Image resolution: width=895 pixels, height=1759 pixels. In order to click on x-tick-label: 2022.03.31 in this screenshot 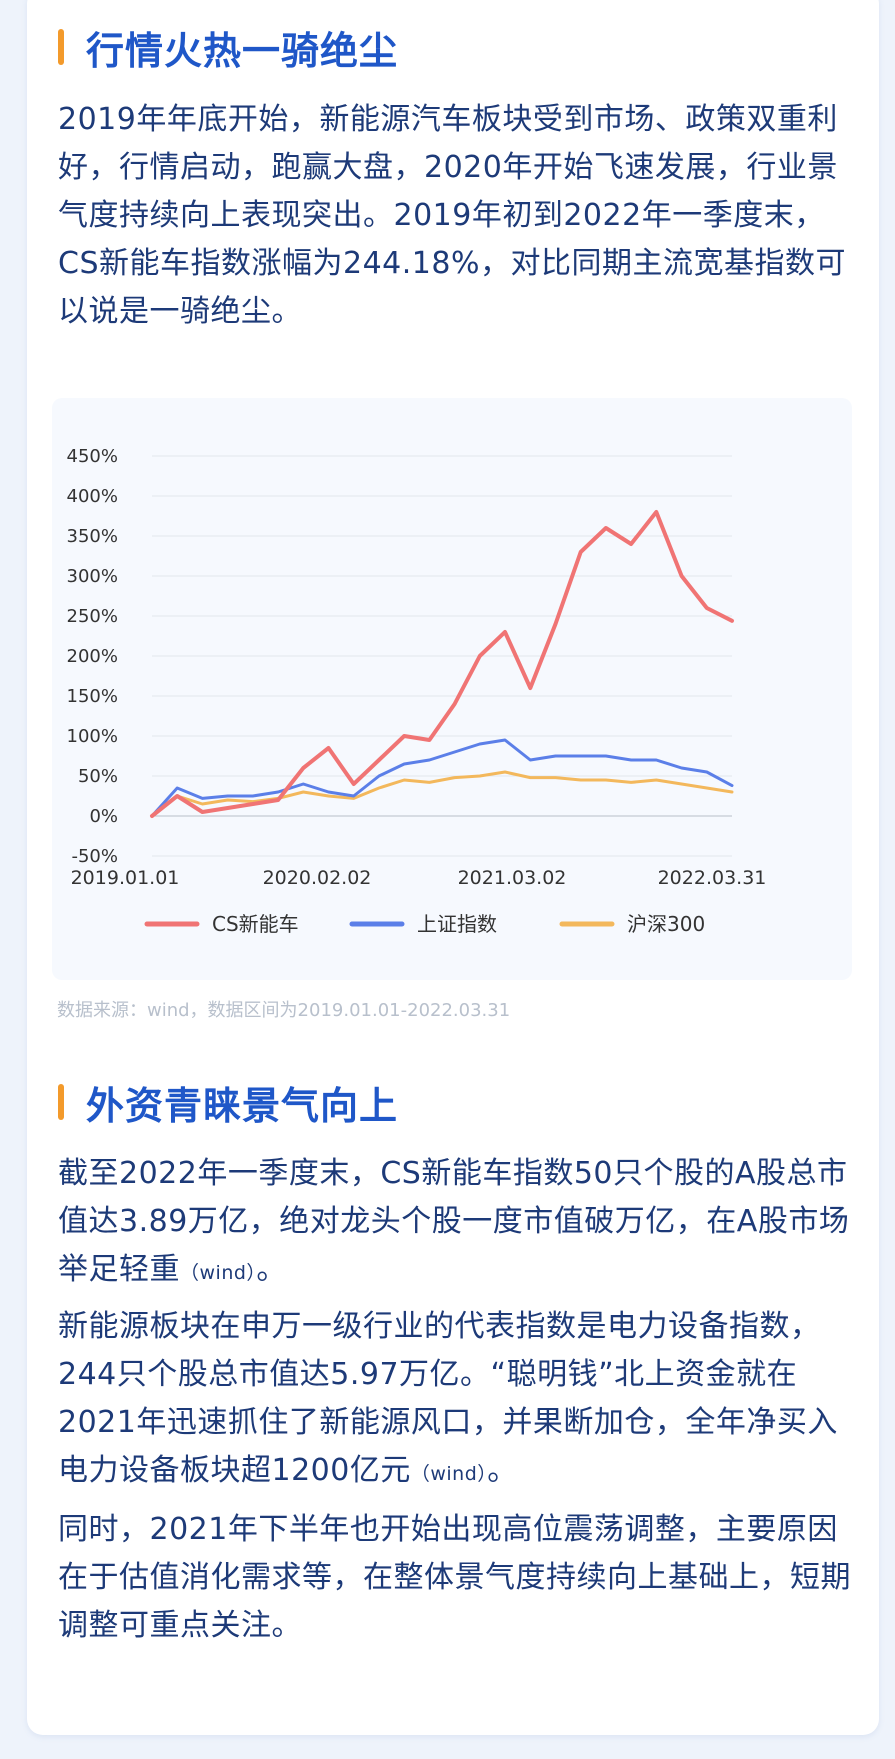, I will do `click(712, 878)`.